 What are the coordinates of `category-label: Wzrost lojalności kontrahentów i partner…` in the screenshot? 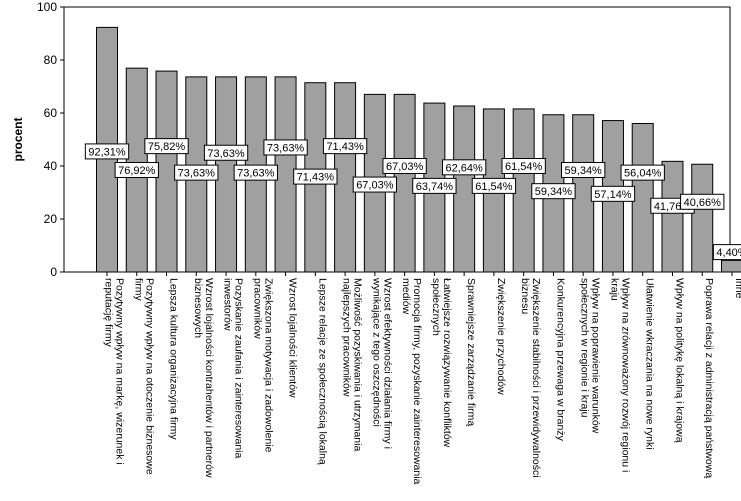 It's located at (209, 378).